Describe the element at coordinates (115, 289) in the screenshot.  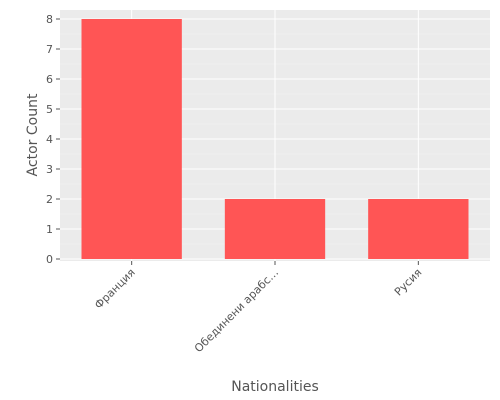
I see `x-tick-label: Франция` at that location.